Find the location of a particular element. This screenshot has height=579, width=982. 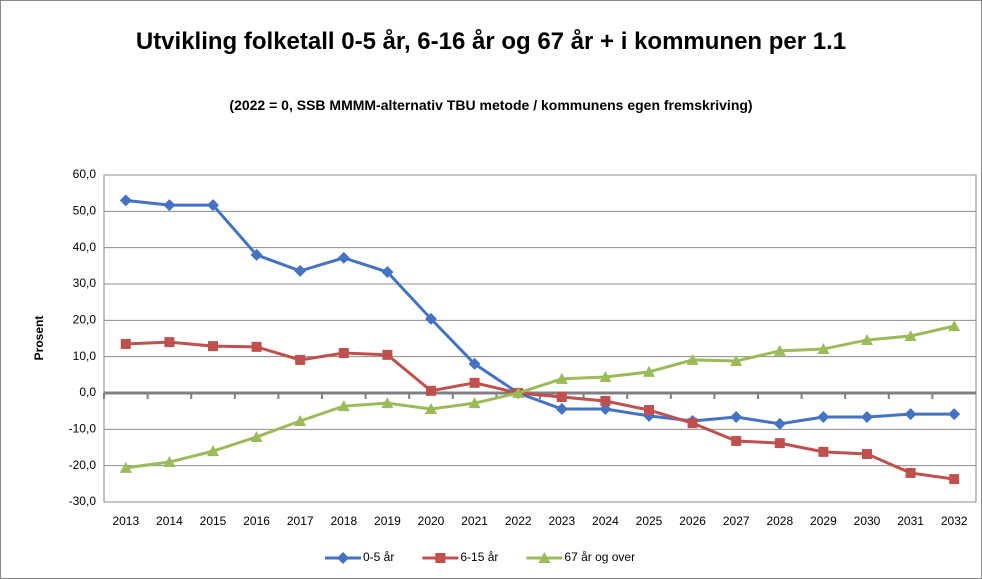

x-tick-label: 2021 is located at coordinates (474, 521).